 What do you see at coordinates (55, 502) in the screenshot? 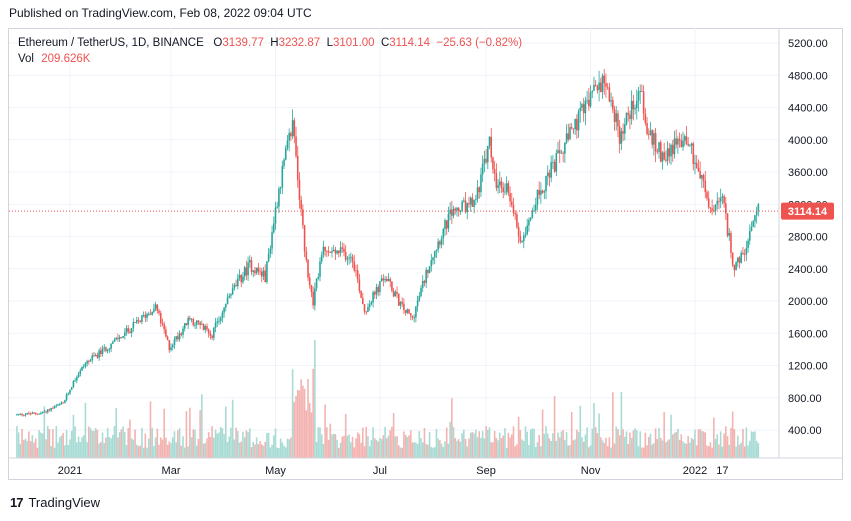
I see `footer-branding: 17 TradingView` at bounding box center [55, 502].